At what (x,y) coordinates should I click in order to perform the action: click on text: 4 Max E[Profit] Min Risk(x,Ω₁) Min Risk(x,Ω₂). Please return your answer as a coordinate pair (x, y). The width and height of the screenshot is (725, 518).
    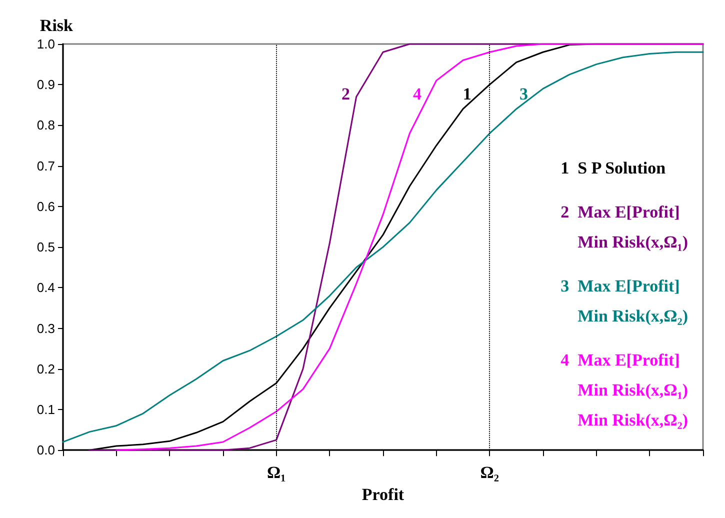
    Looking at the image, I should click on (624, 390).